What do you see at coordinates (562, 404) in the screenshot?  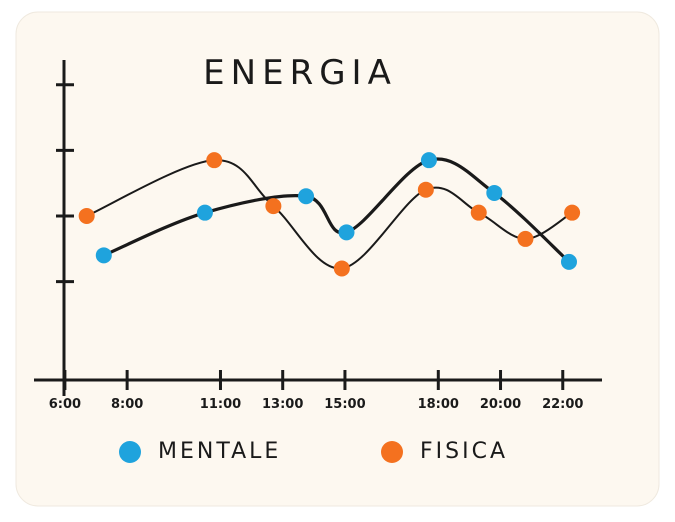 I see `x-tick-label: 22:00` at bounding box center [562, 404].